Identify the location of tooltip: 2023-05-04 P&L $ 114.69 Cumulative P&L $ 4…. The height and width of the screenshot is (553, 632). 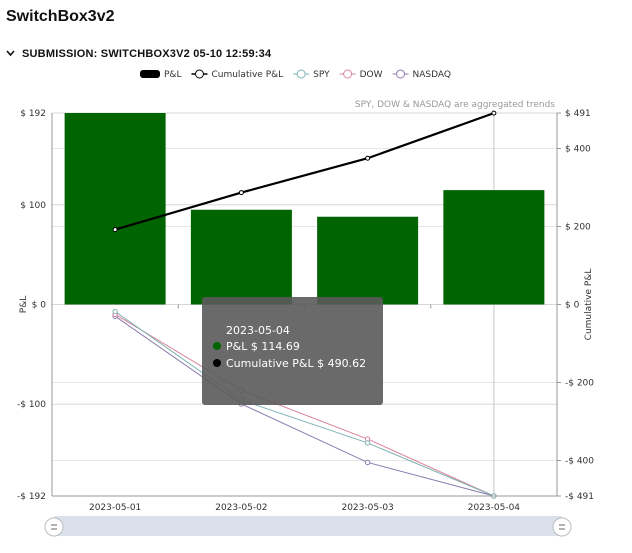
(292, 351).